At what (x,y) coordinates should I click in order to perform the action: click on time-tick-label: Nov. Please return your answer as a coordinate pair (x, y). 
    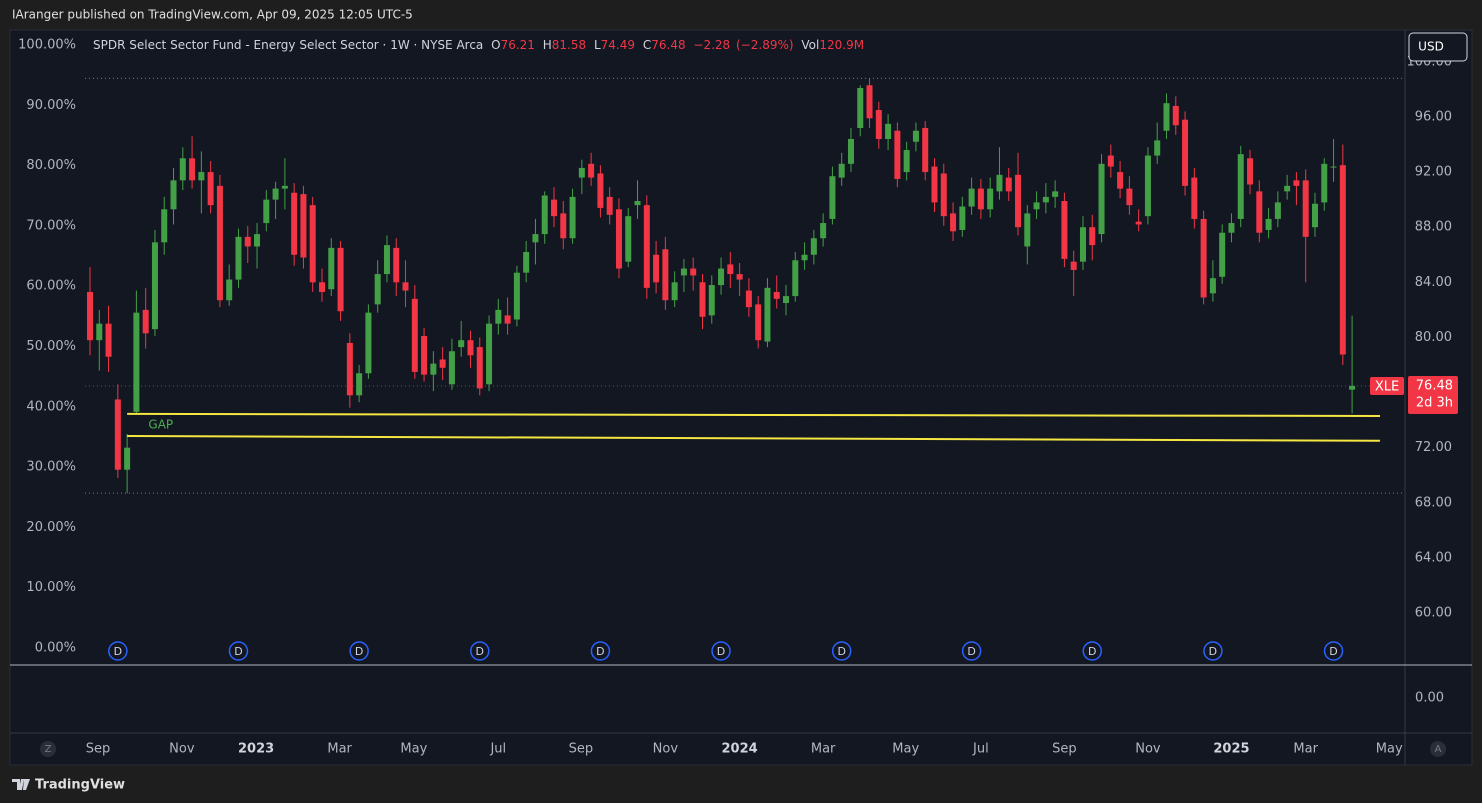
    Looking at the image, I should click on (1148, 749).